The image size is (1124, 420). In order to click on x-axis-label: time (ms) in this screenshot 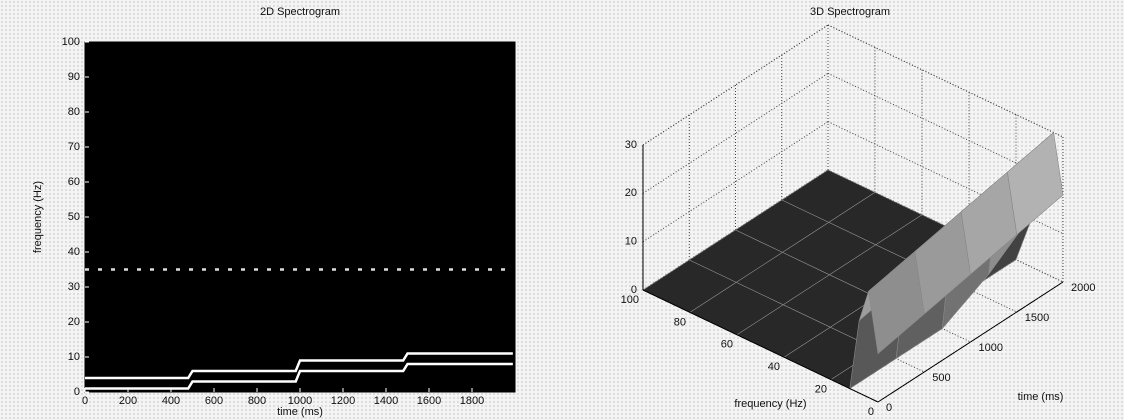, I will do `click(300, 412)`.